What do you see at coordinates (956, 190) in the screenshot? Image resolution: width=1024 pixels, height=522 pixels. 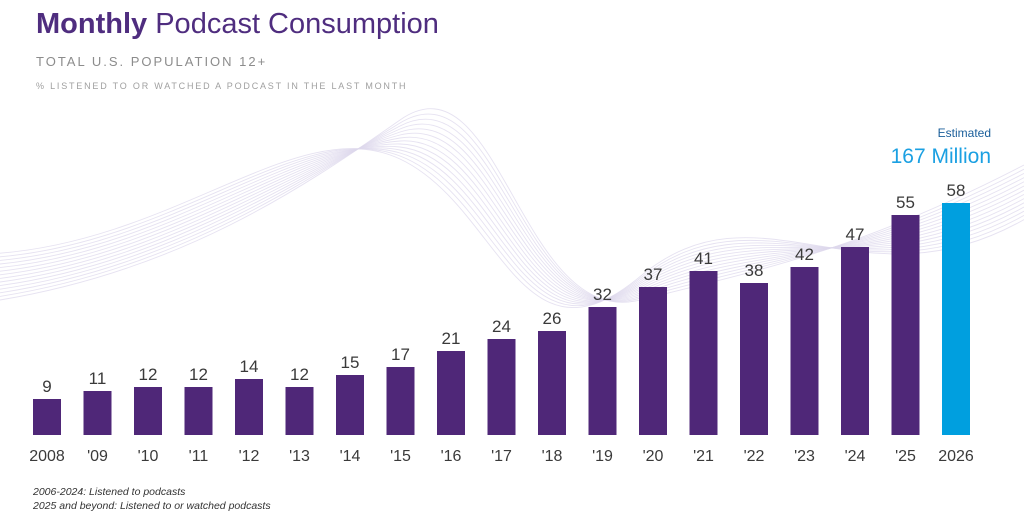 I see `data-label: 58` at bounding box center [956, 190].